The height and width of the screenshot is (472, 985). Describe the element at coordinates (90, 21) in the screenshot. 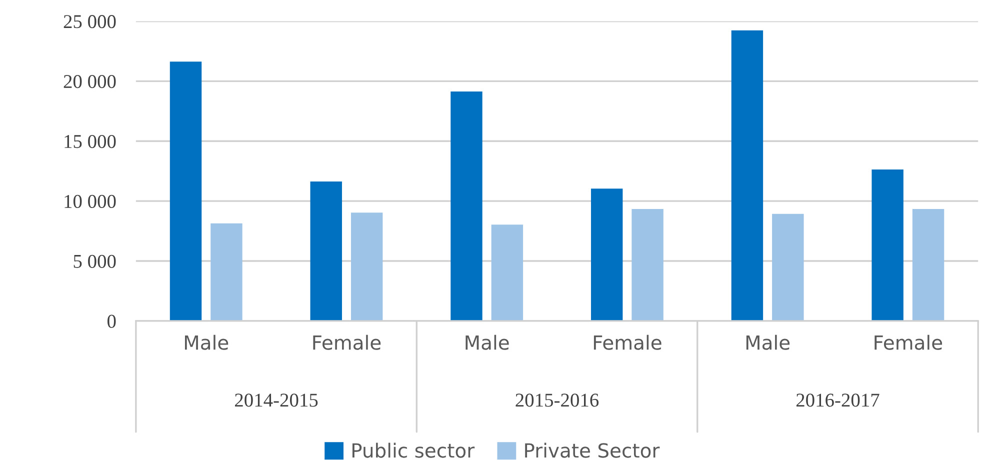

I see `y-tick-label: 25 000` at that location.